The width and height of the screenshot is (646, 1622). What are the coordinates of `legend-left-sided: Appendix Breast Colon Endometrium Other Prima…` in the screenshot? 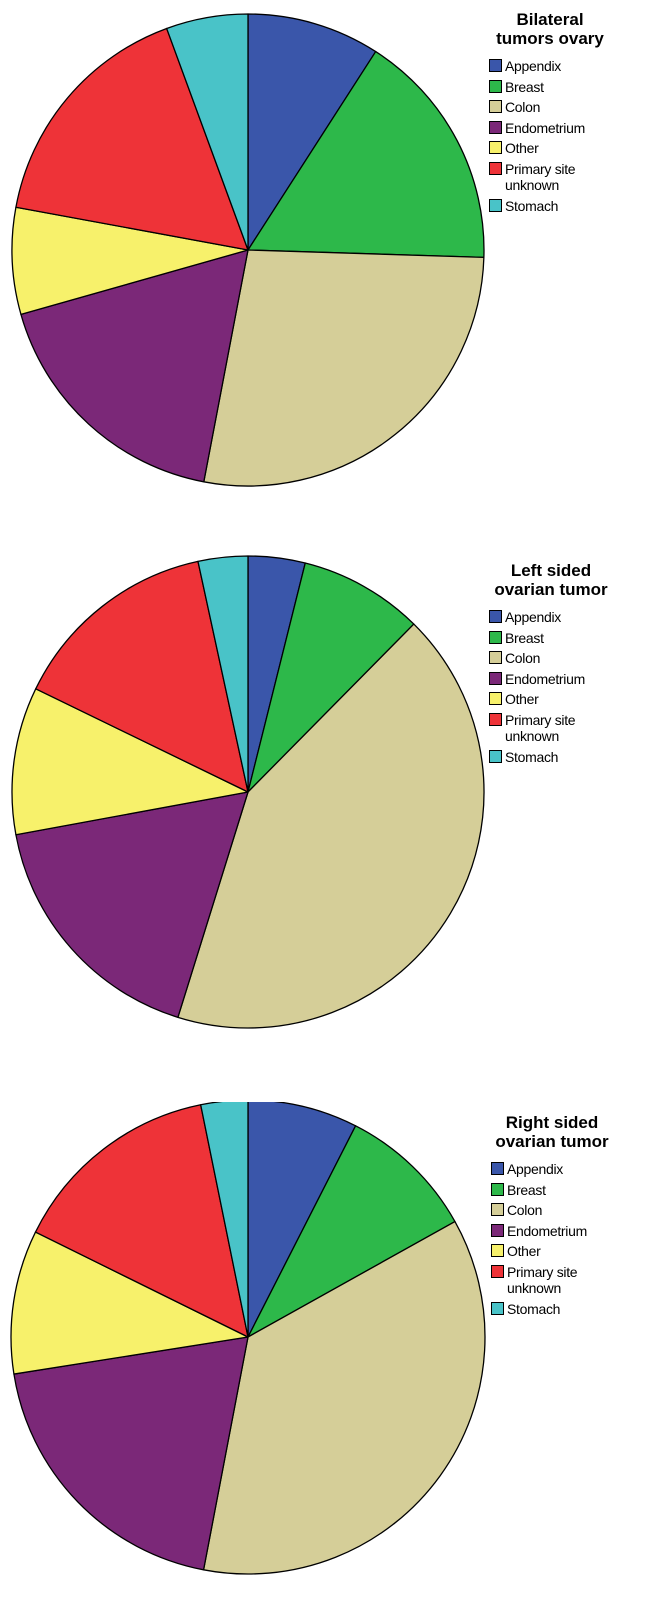 It's located at (537, 689).